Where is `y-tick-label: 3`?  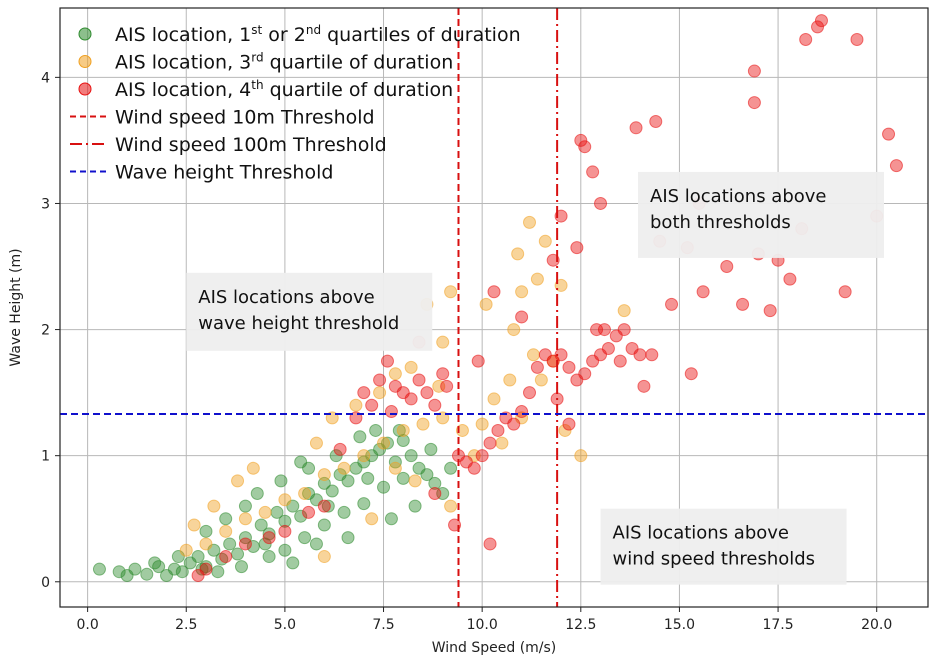 y-tick-label: 3 is located at coordinates (45, 204).